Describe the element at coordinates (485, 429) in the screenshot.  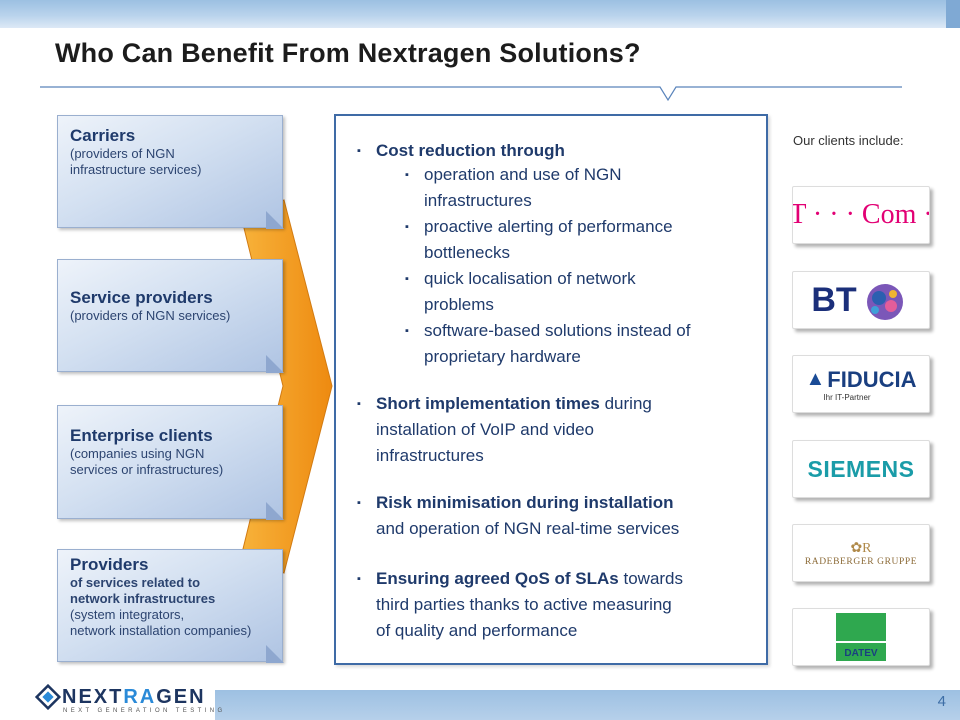
I see `short-line-2: installation of VoIP and video` at that location.